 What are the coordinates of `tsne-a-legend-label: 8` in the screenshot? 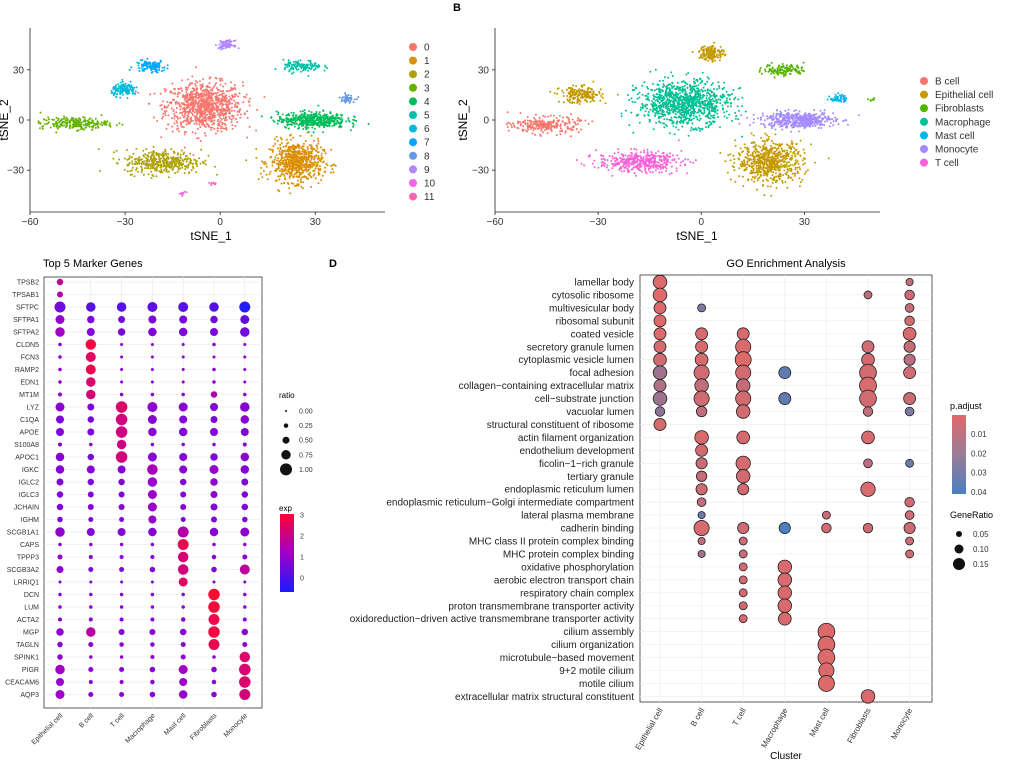 It's located at (427, 156).